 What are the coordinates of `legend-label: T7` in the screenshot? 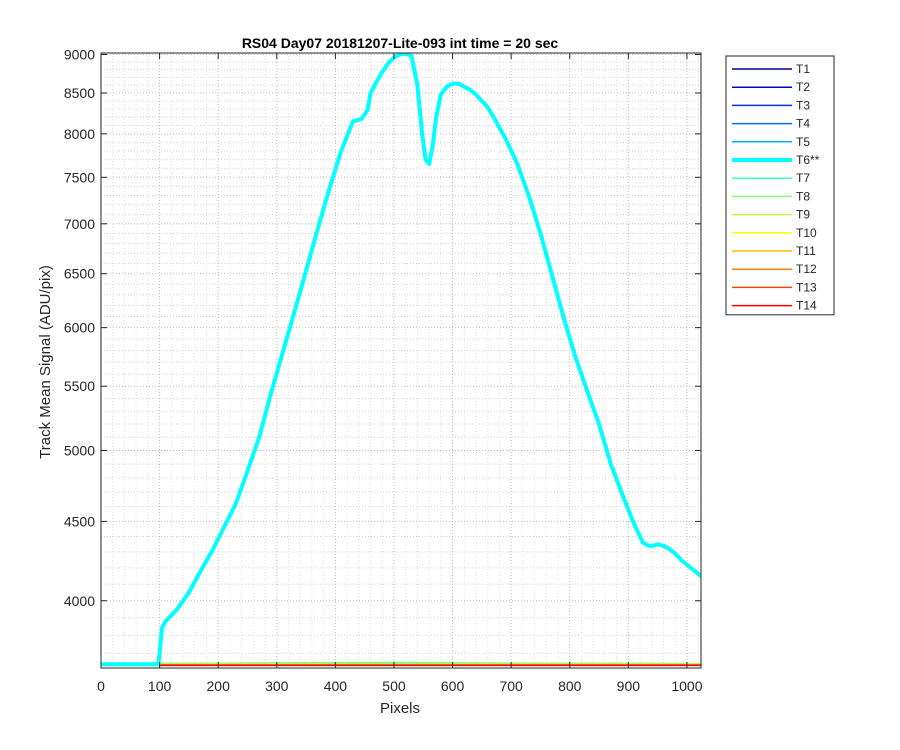 It's located at (803, 178).